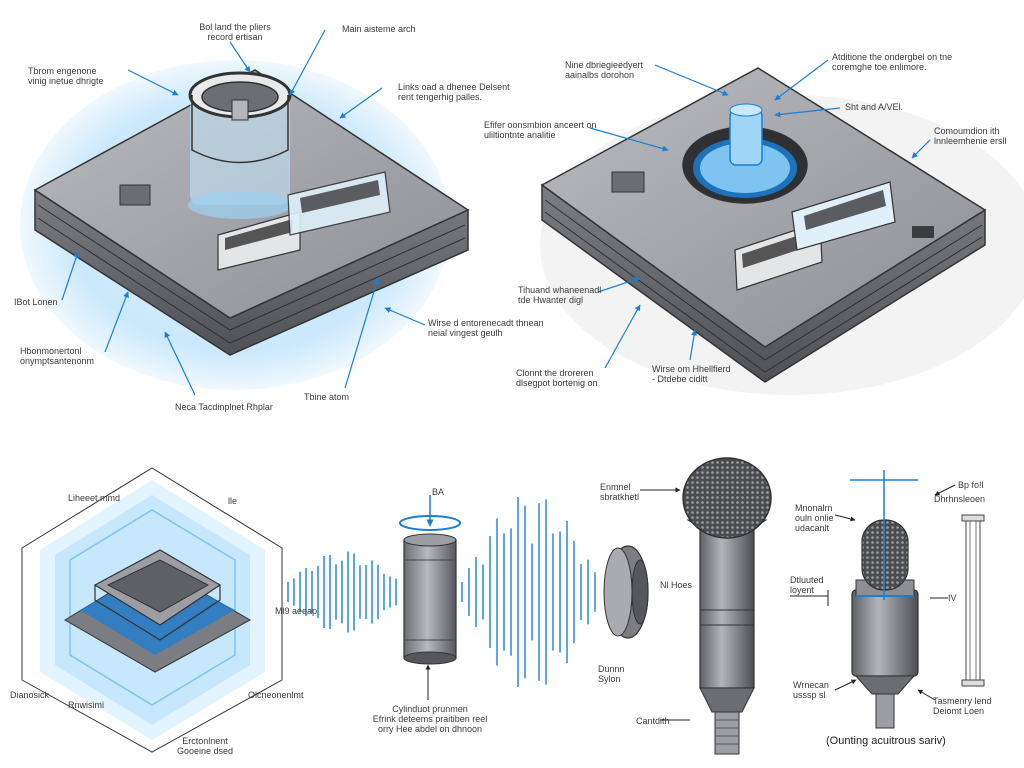 This screenshot has width=1024, height=768. Describe the element at coordinates (653, 721) in the screenshot. I see `label-br-cant: Cantdith` at that location.